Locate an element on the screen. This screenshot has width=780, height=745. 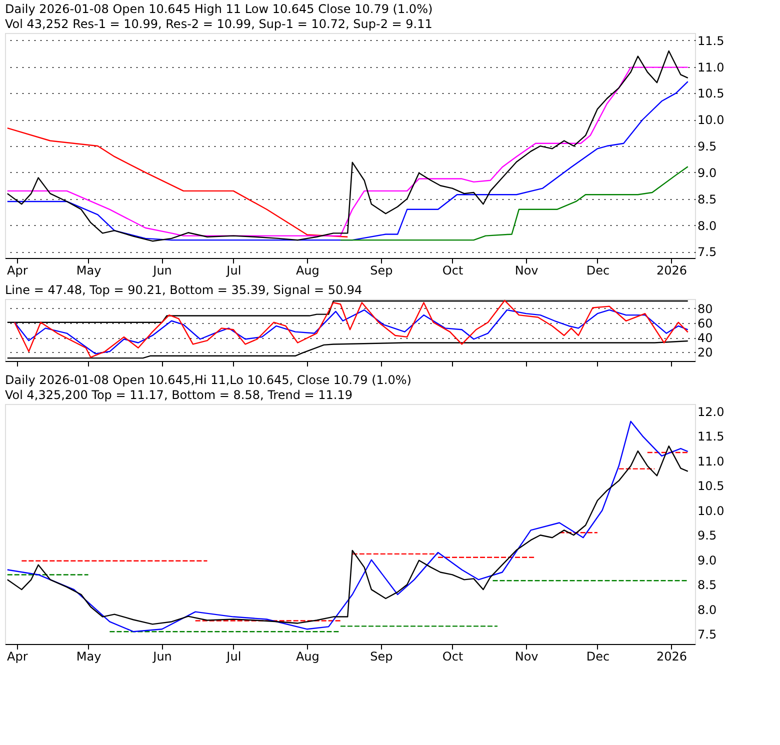
chart-title: Daily 2026-01-08 Open 10.645,Hi 11,Lo 10.645, Close 10.79 (1.0%) is located at coordinates (208, 380).